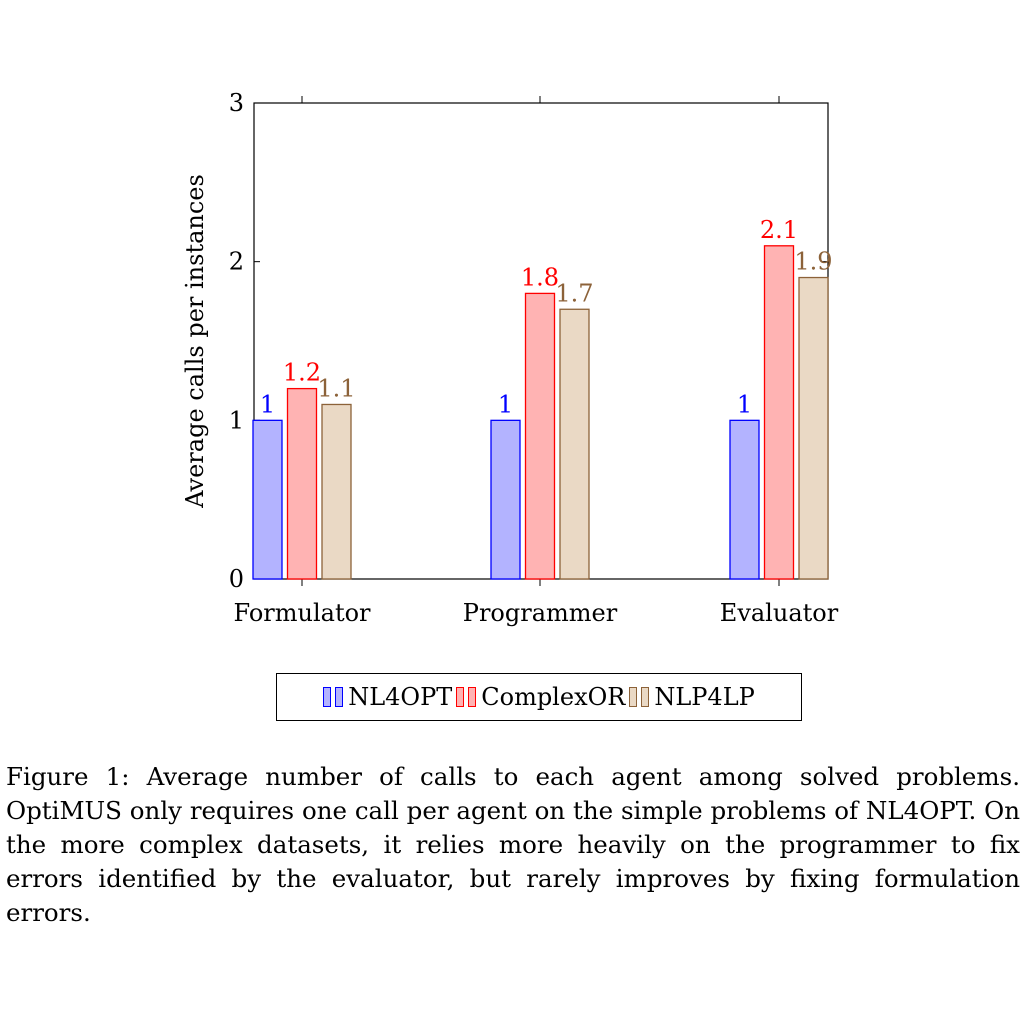 The width and height of the screenshot is (1024, 1024). I want to click on legend: NL4OPT ComplexOR NLP4LP, so click(539, 697).